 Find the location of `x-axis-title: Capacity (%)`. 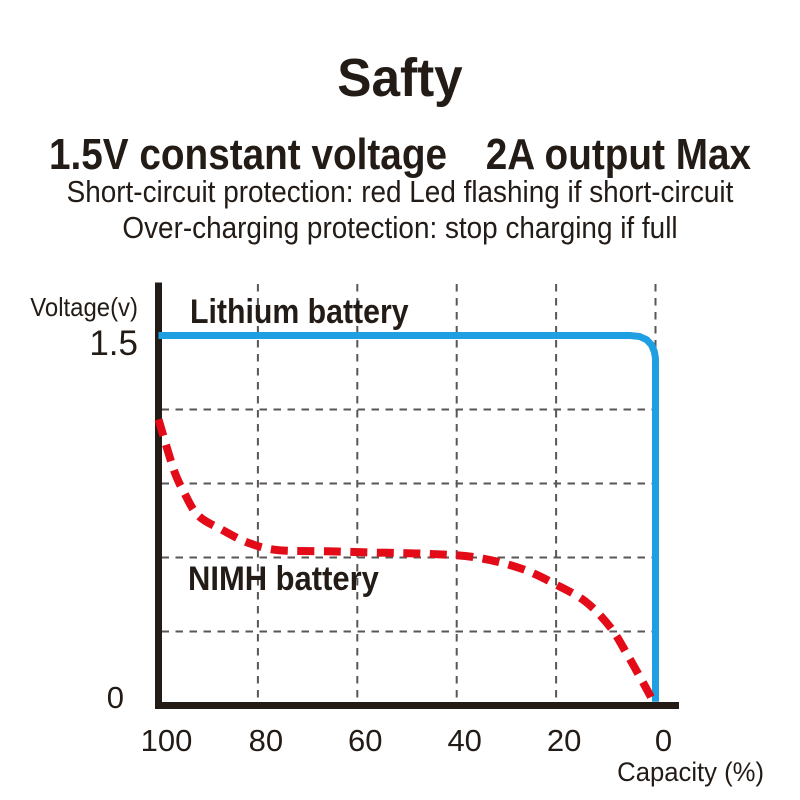

x-axis-title: Capacity (%) is located at coordinates (690, 772).